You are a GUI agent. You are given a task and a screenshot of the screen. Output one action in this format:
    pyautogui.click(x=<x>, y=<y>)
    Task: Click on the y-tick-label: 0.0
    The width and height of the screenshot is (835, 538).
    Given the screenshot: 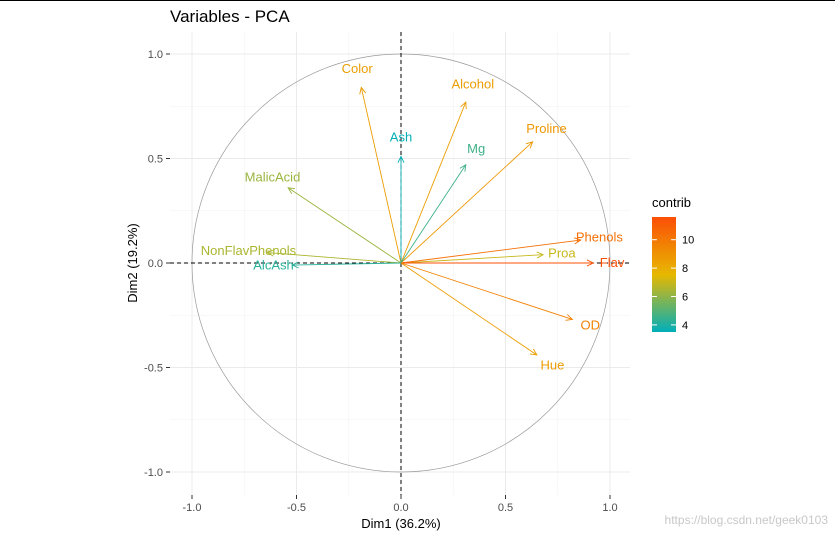 What is the action you would take?
    pyautogui.click(x=155, y=264)
    